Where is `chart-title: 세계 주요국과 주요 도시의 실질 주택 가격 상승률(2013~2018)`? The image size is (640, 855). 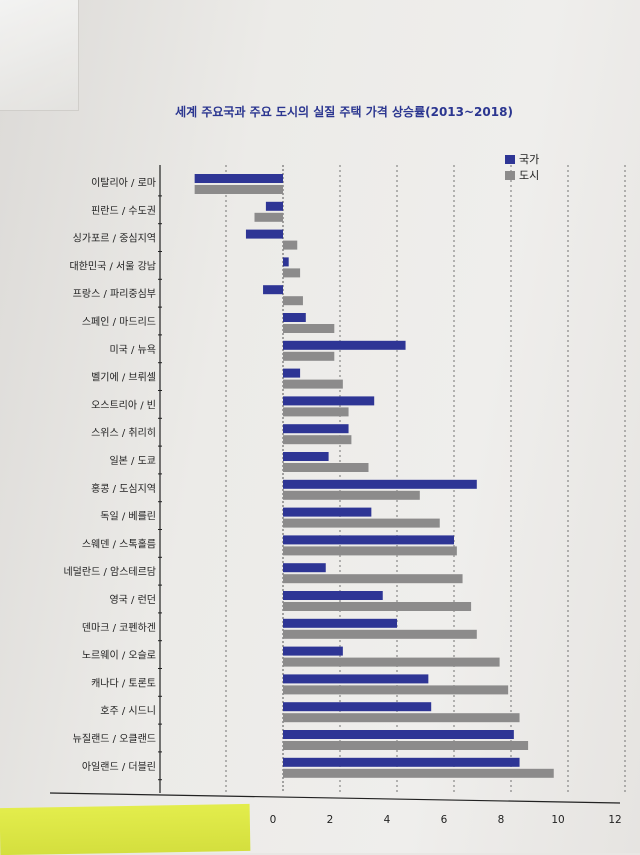
chart-title: 세계 주요국과 주요 도시의 실질 주택 가격 상승률(2013~2018) is located at coordinates (344, 111).